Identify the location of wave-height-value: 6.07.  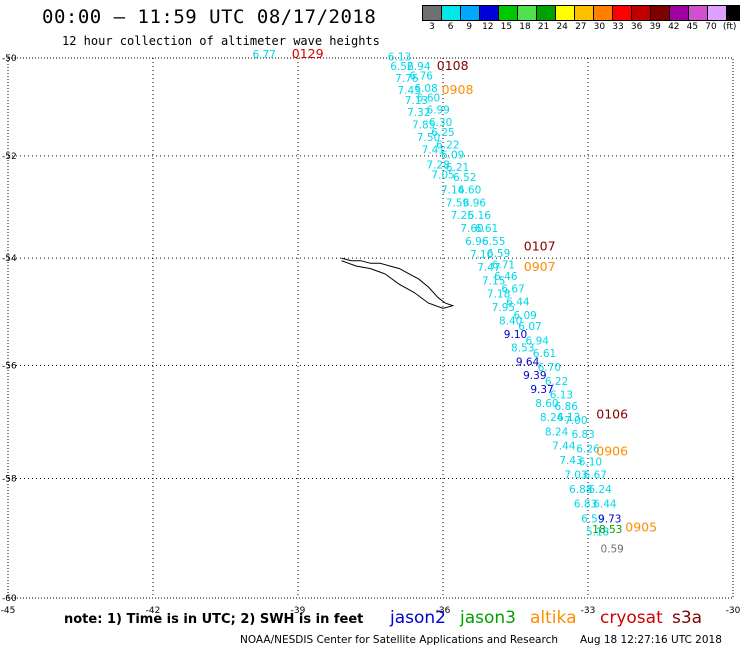
(529, 327).